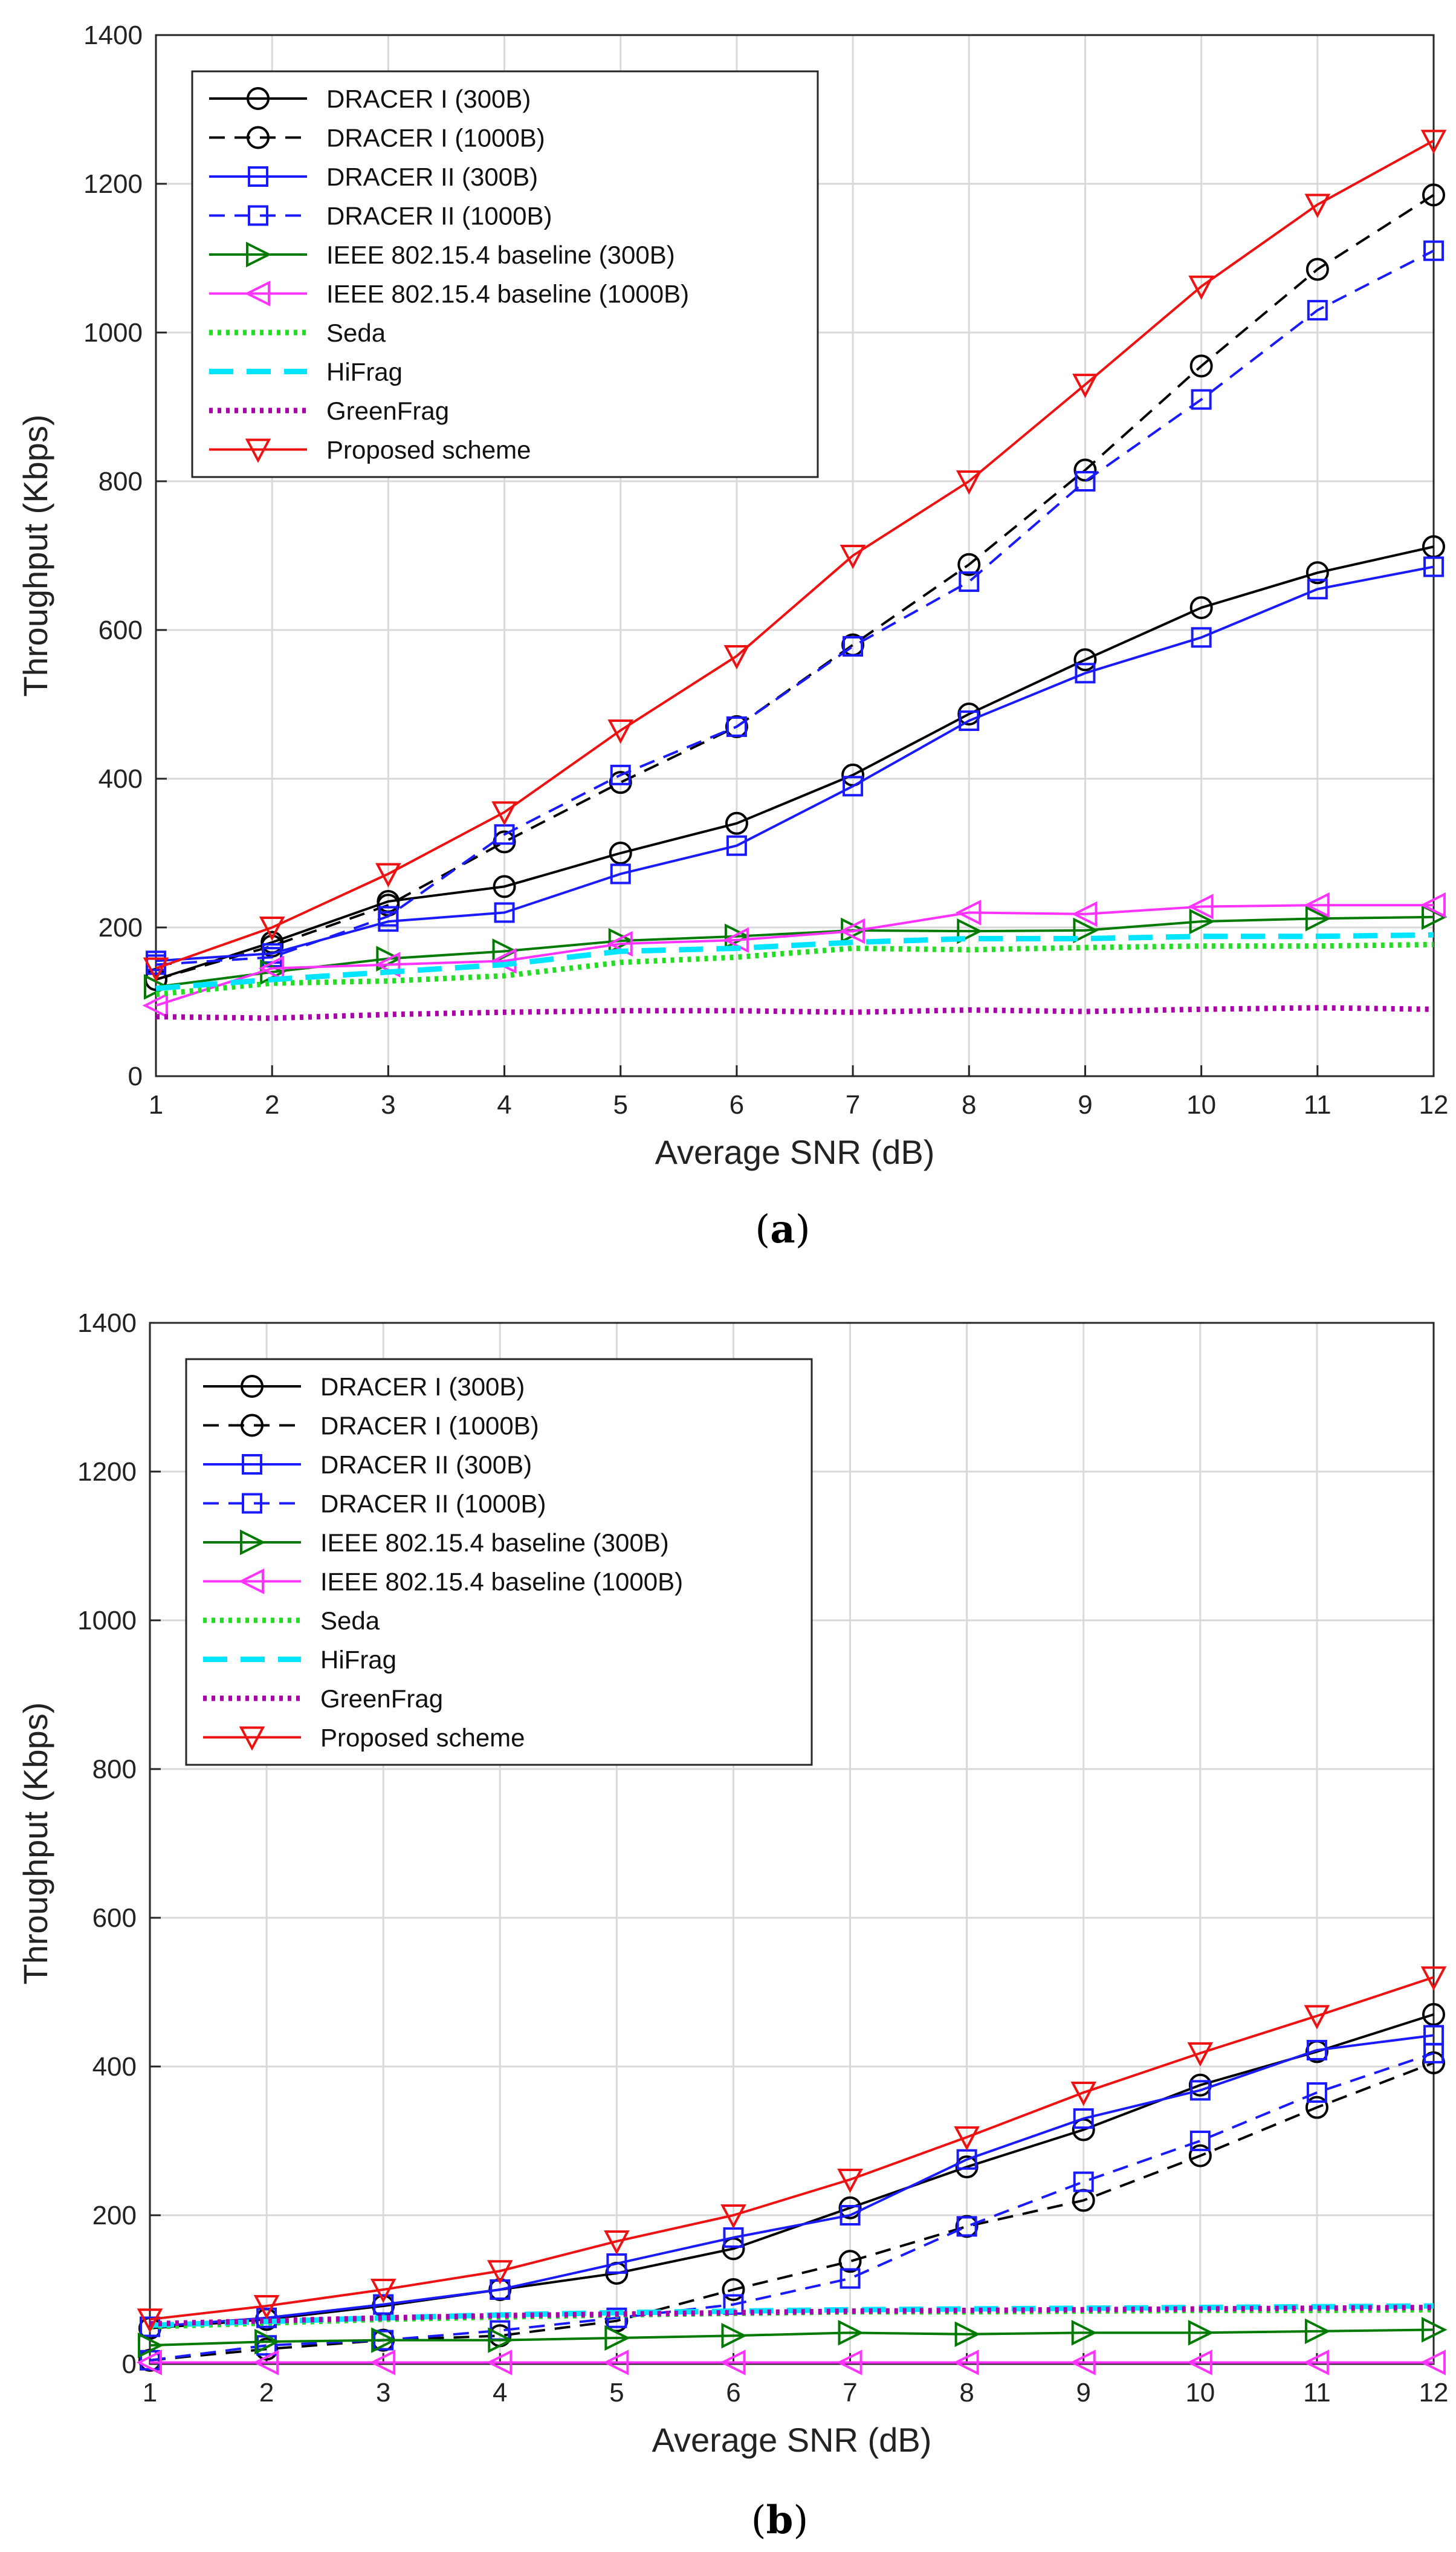 The height and width of the screenshot is (2552, 1456). I want to click on y-tick-label: 400, so click(121, 779).